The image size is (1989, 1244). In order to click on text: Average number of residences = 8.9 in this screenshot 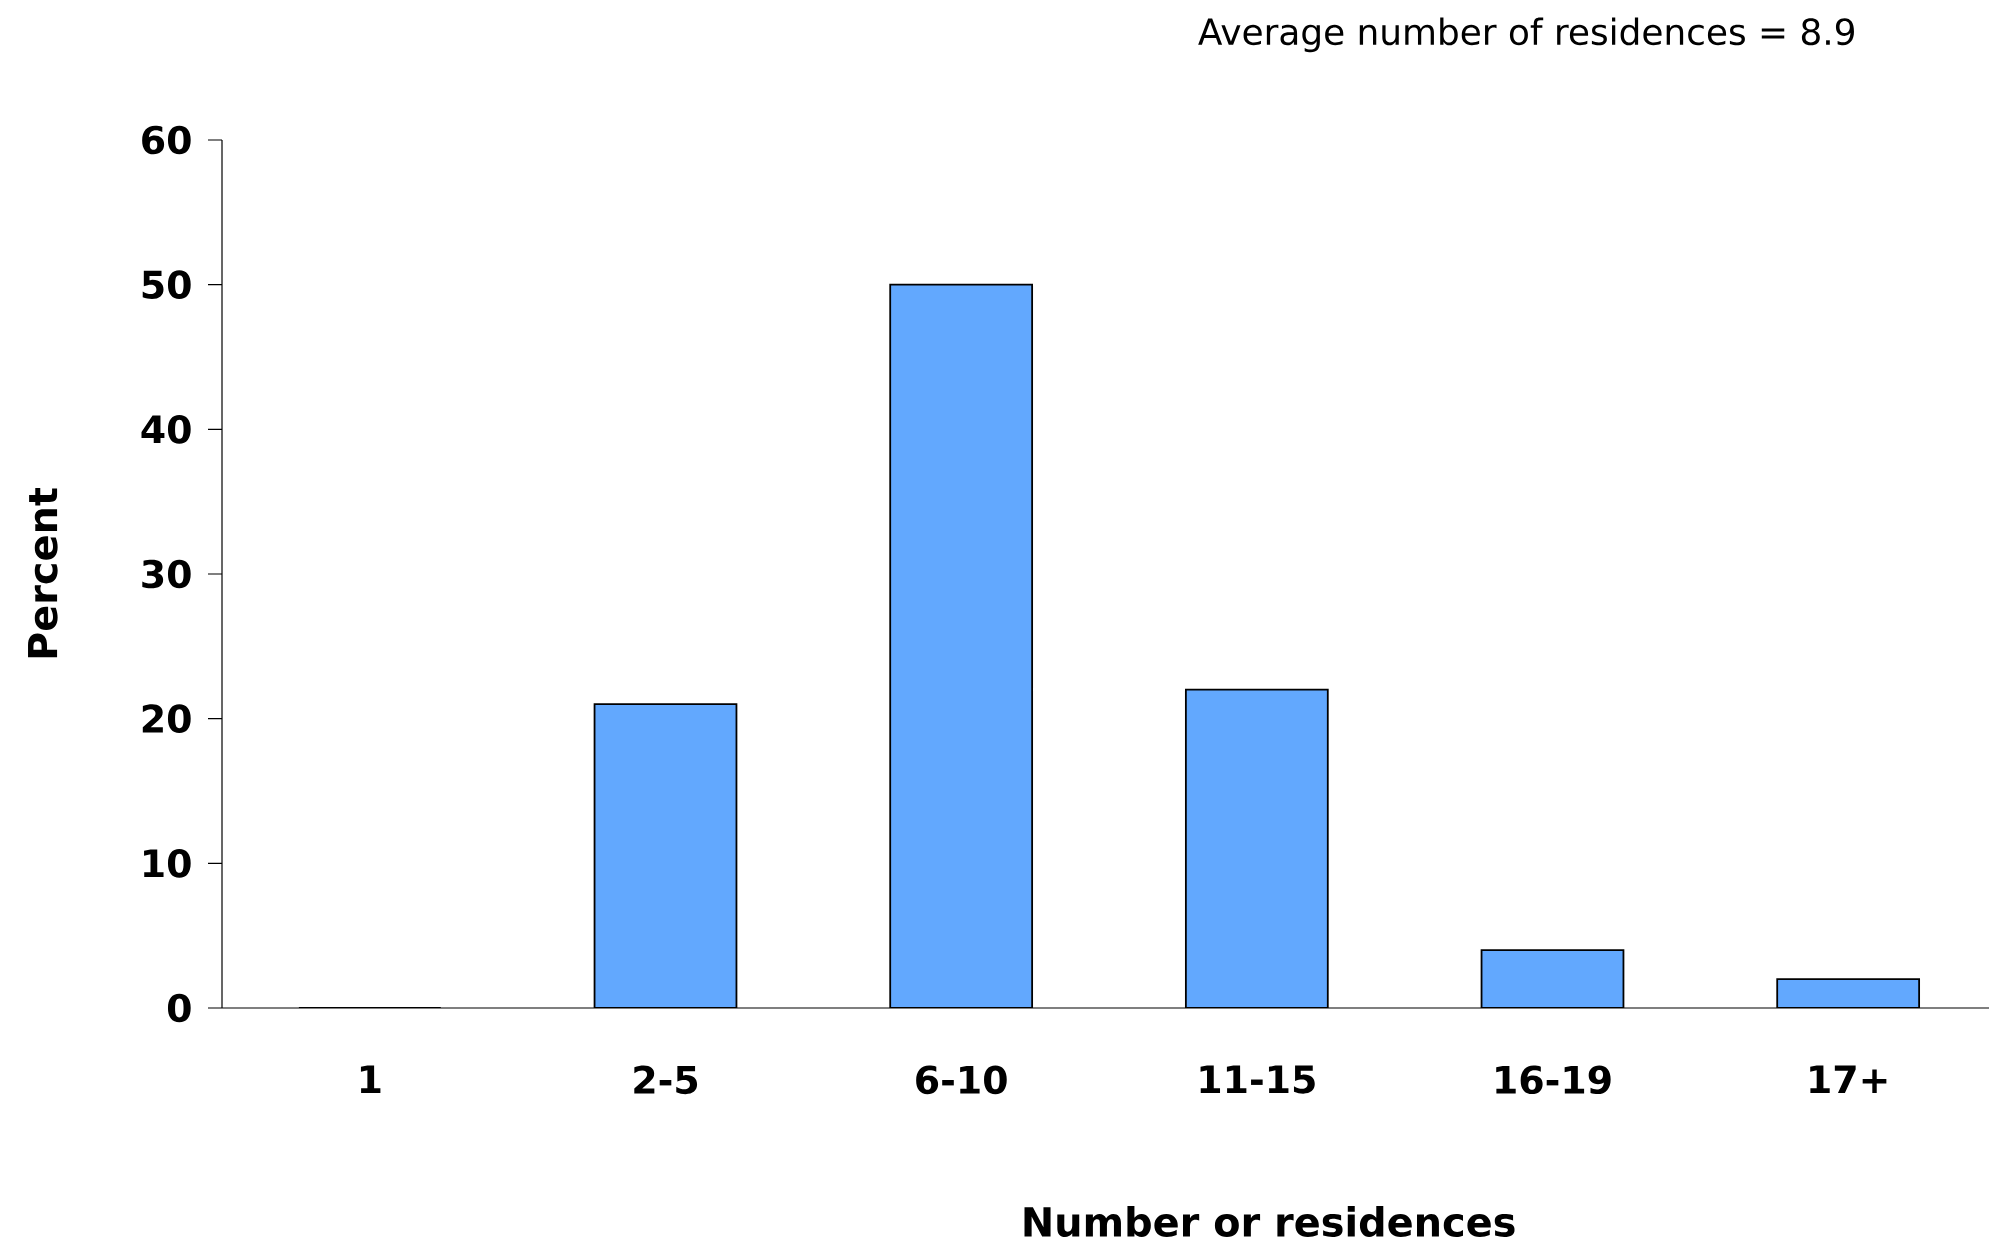, I will do `click(1526, 35)`.